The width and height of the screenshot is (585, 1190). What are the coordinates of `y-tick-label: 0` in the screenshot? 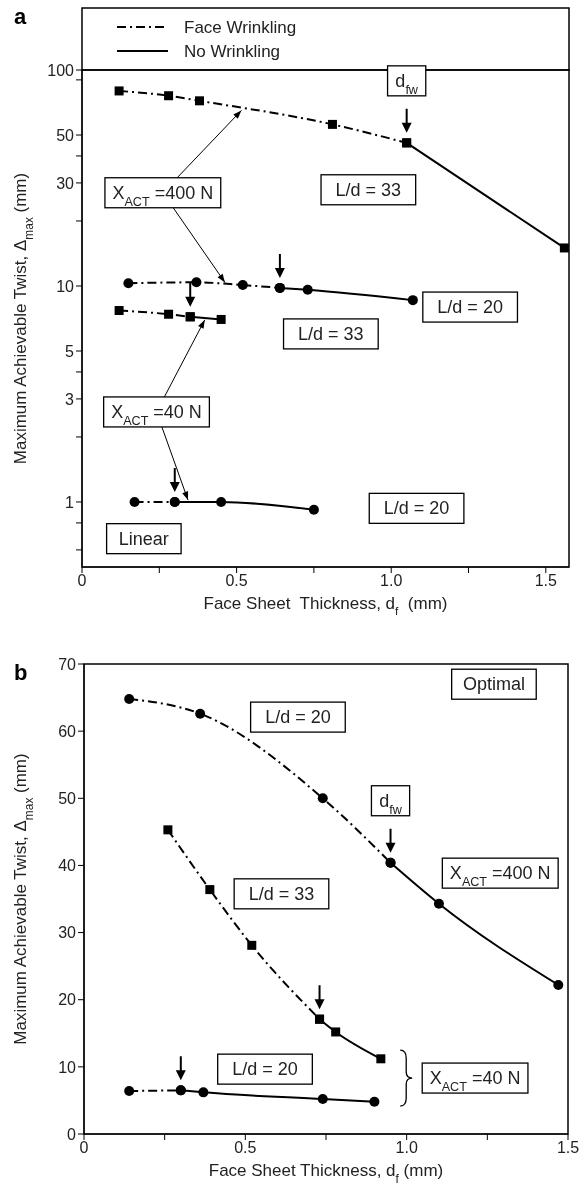 It's located at (72, 1134).